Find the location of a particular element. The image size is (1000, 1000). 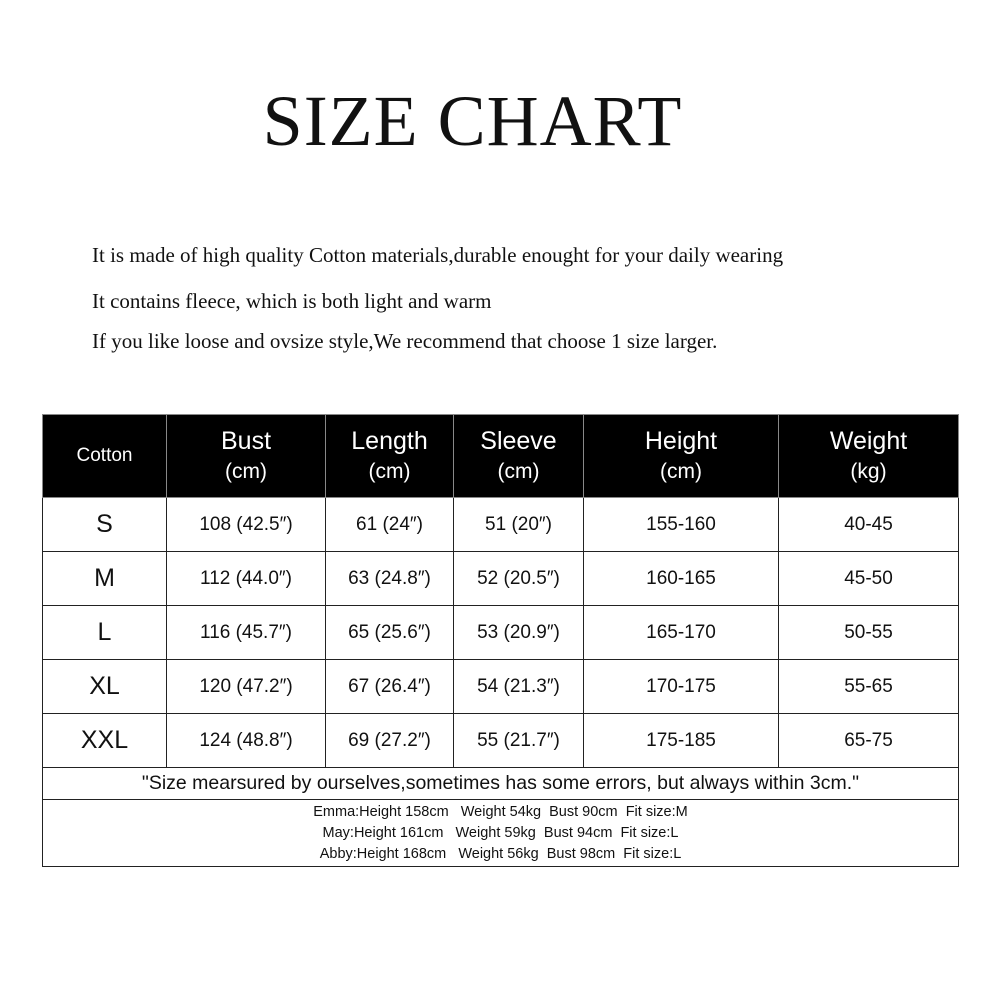

table-cell: 55 (21.7″) is located at coordinates (518, 740).